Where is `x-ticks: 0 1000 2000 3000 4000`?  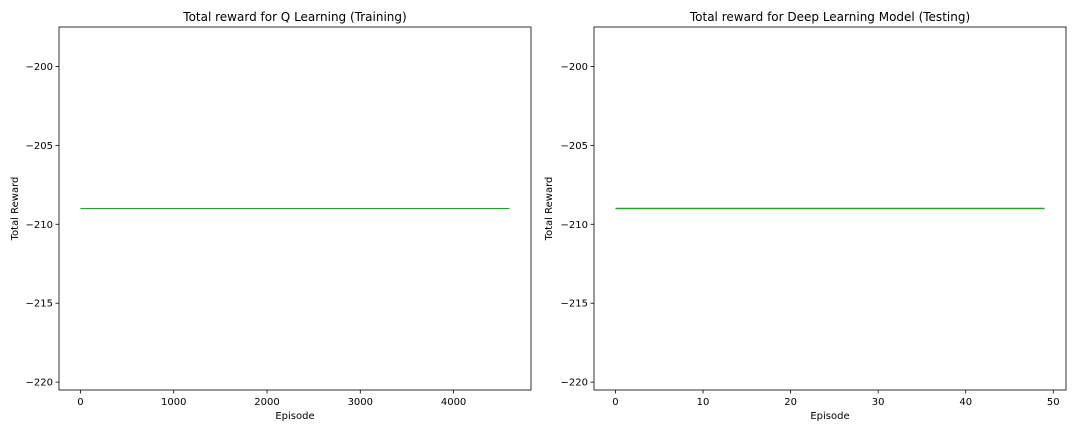 x-ticks: 0 1000 2000 3000 4000 is located at coordinates (271, 399).